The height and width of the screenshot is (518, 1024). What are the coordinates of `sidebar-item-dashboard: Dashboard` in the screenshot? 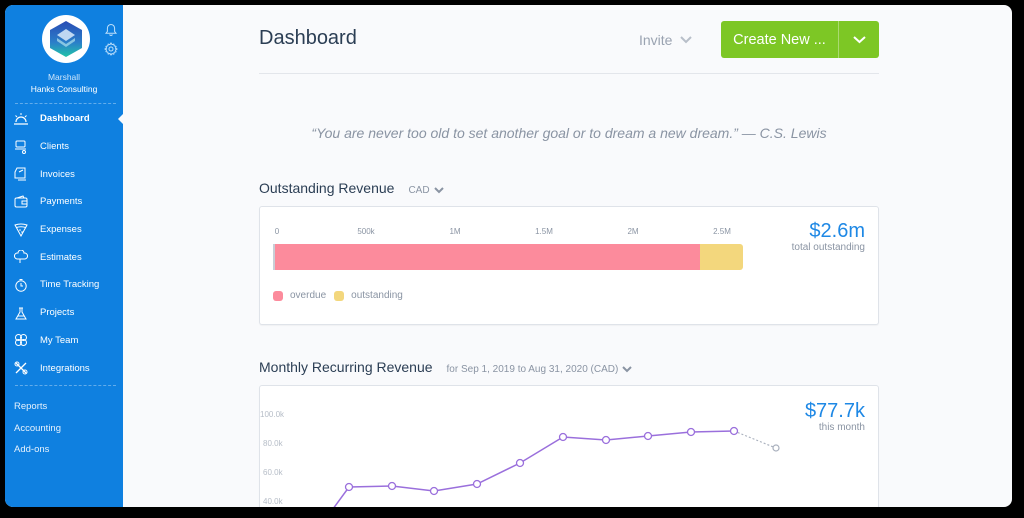 It's located at (64, 119).